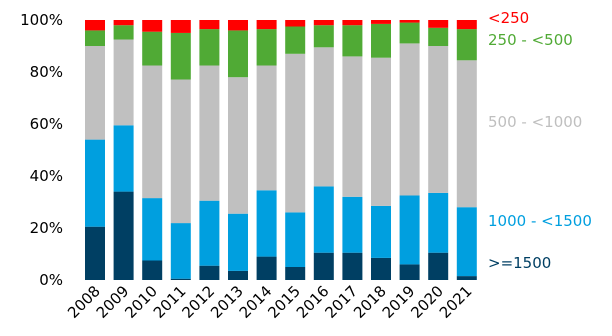 This screenshot has height=336, width=612. What do you see at coordinates (51, 280) in the screenshot?
I see `y-tick-label: 0%` at bounding box center [51, 280].